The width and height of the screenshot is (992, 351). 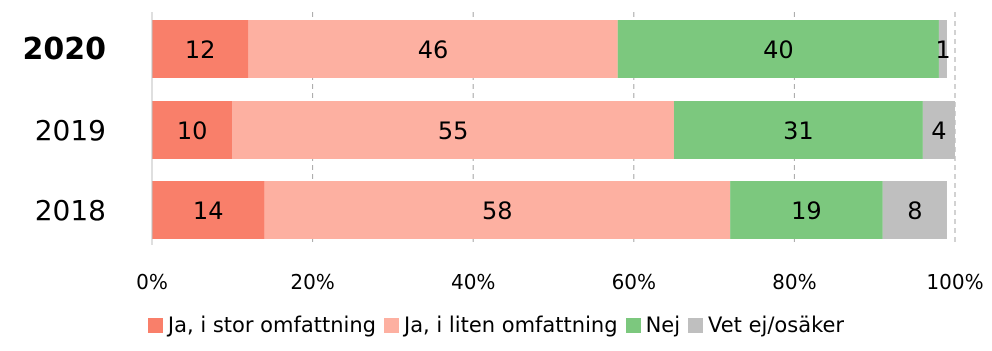 I want to click on bar-value-label: 8, so click(x=914, y=211).